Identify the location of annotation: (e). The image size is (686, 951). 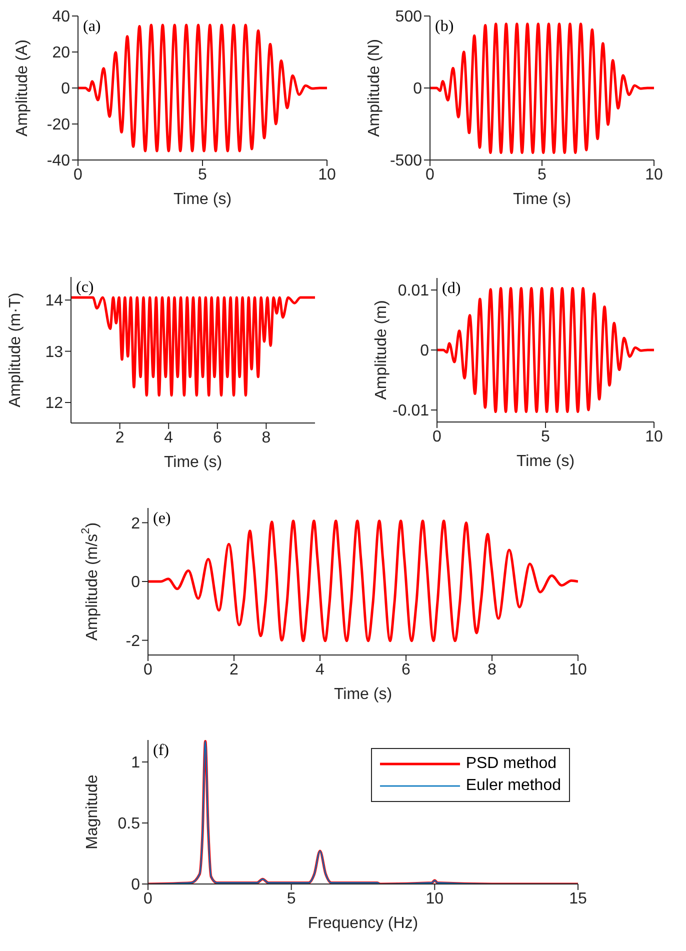
(162, 519).